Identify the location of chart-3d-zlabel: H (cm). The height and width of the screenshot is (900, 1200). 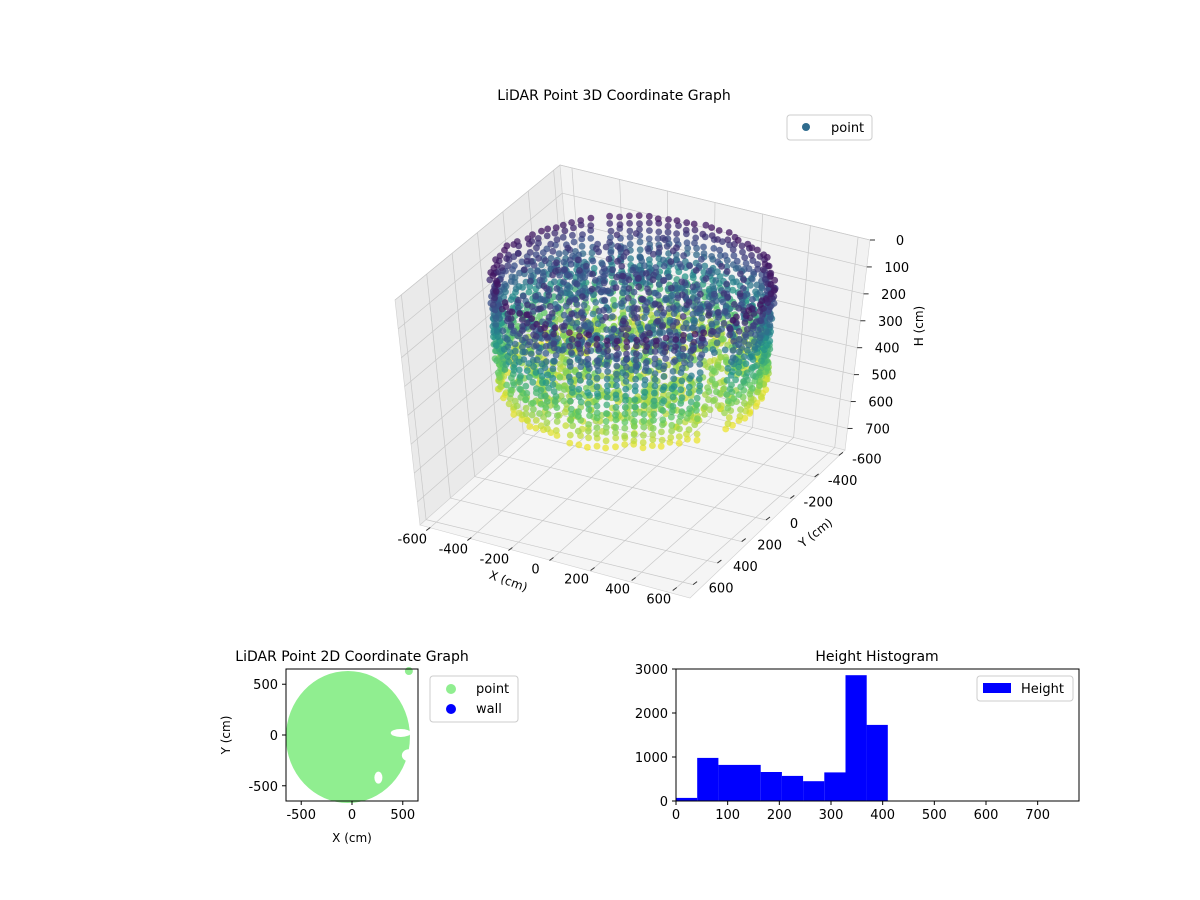
(919, 326).